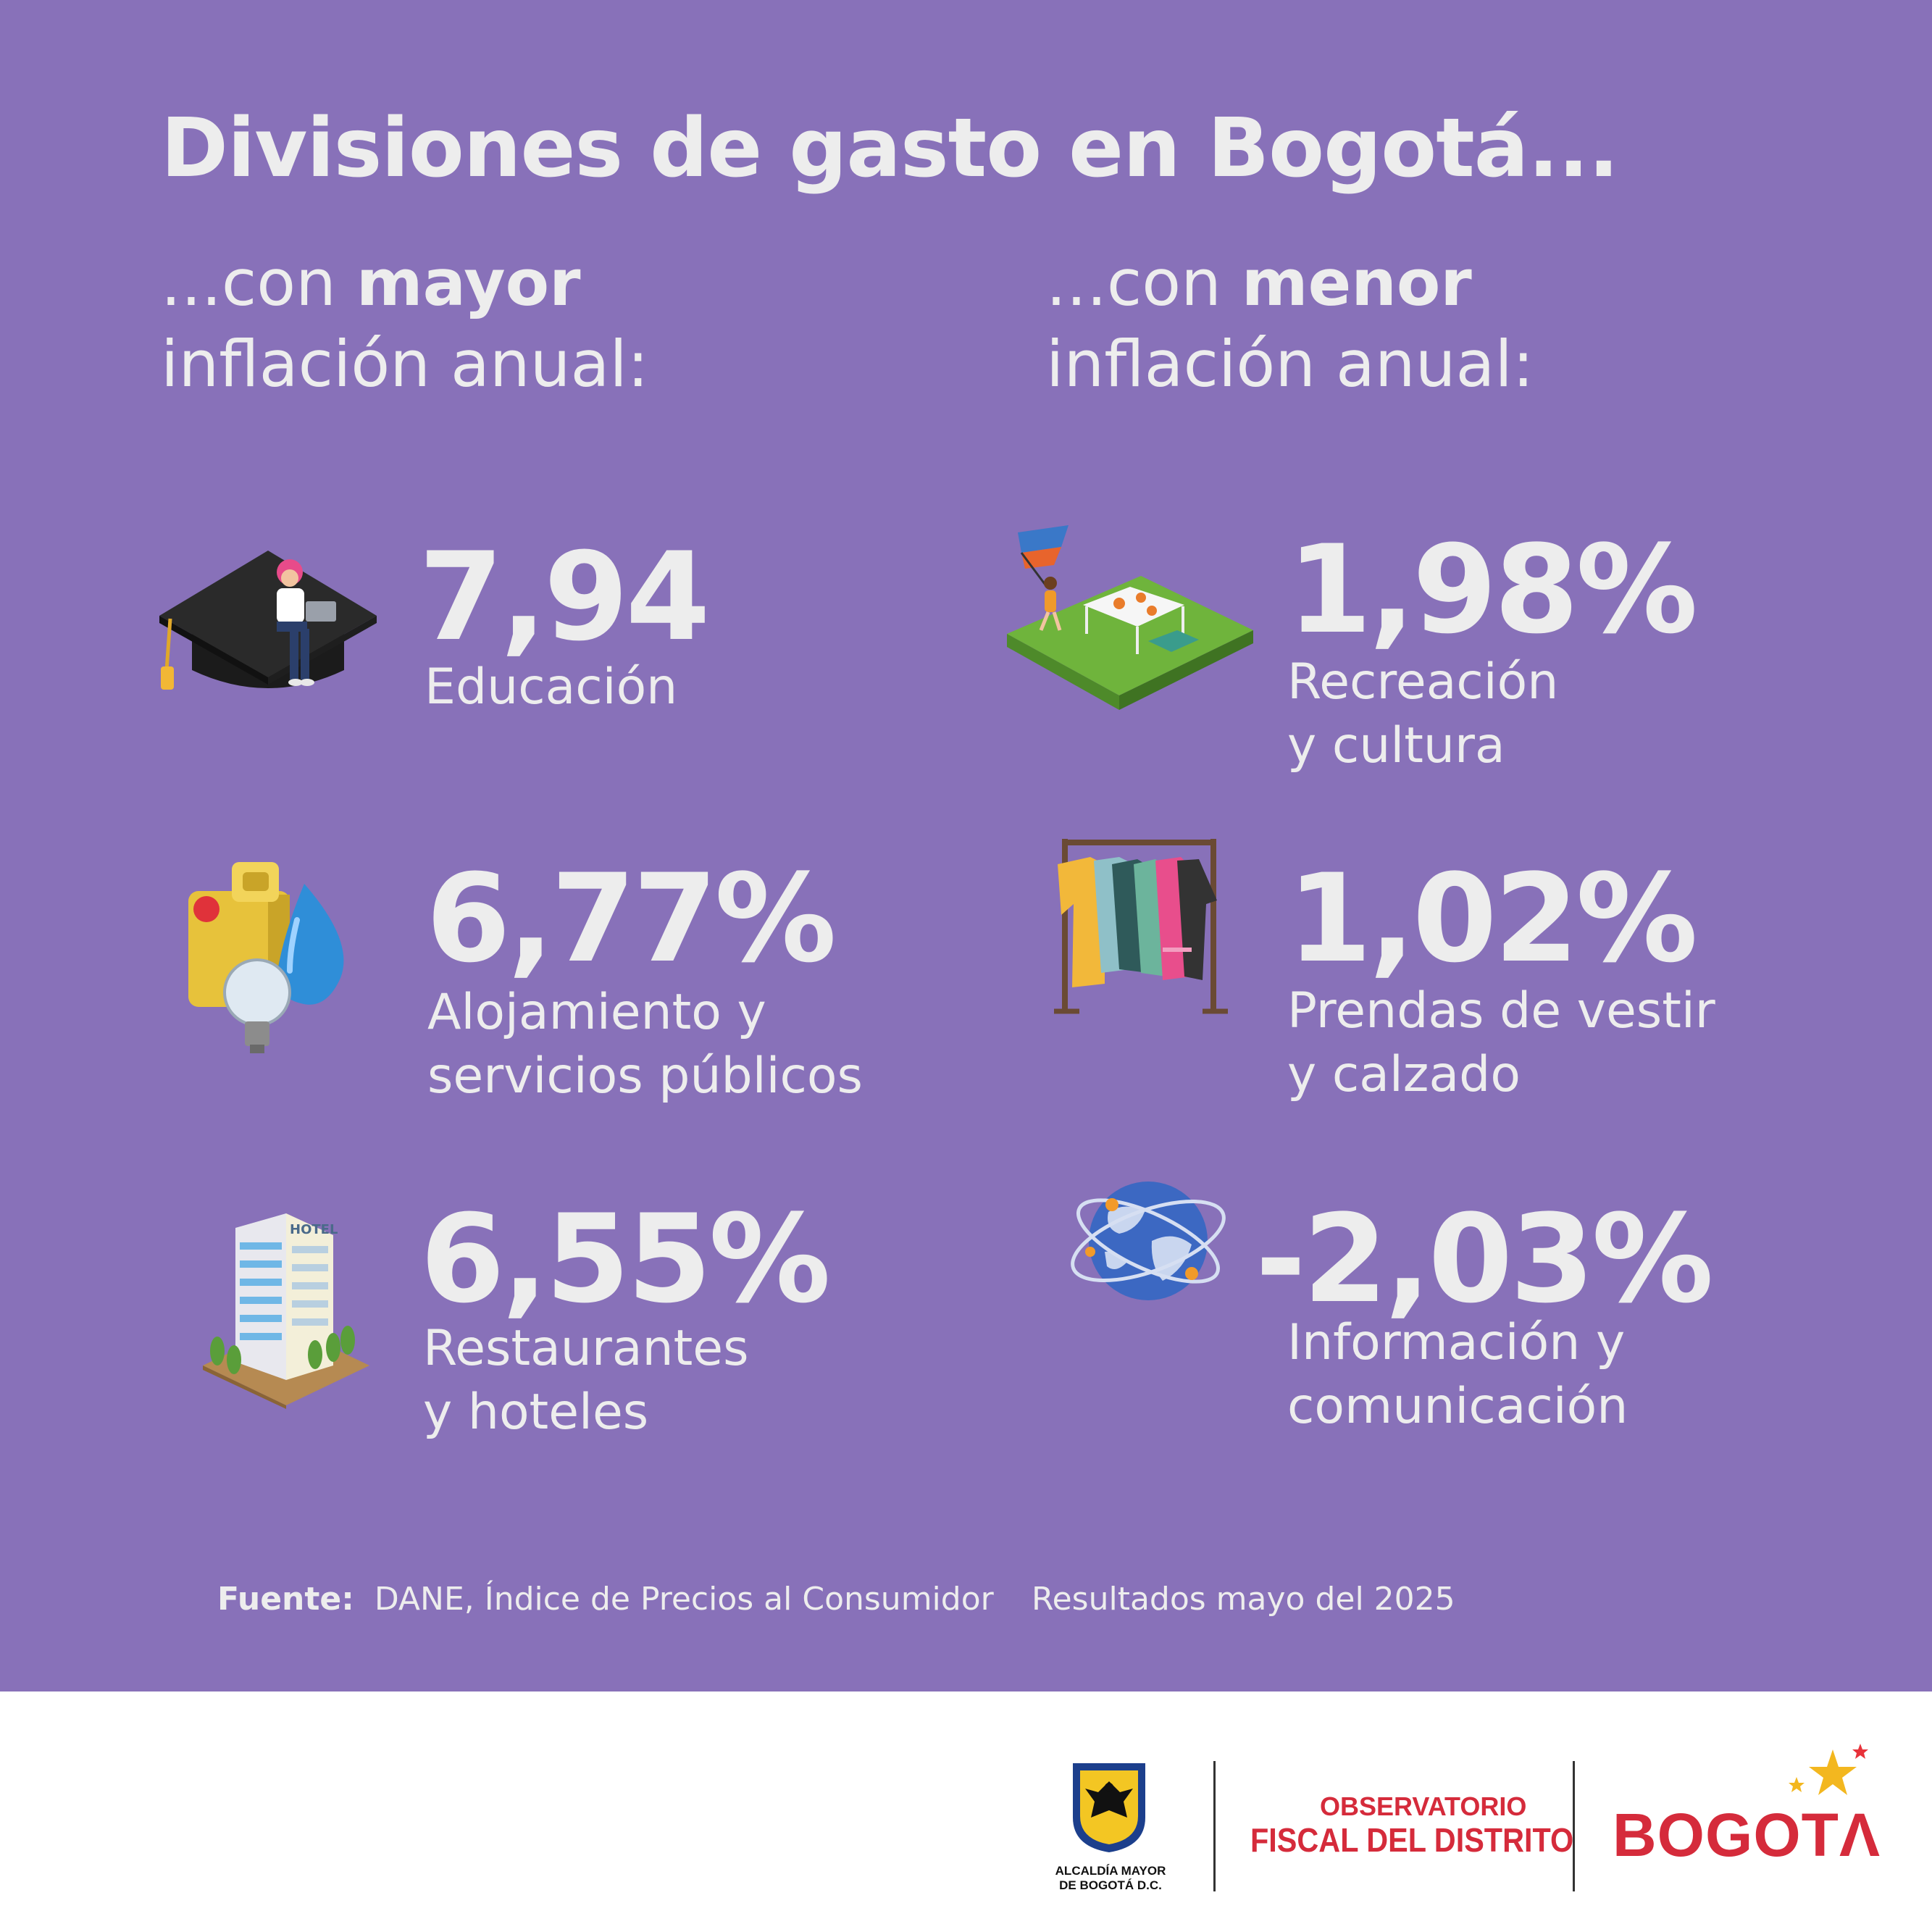 The height and width of the screenshot is (1932, 1932). What do you see at coordinates (1290, 364) in the screenshot?
I see `heading-menor-line2: inflación anual:` at bounding box center [1290, 364].